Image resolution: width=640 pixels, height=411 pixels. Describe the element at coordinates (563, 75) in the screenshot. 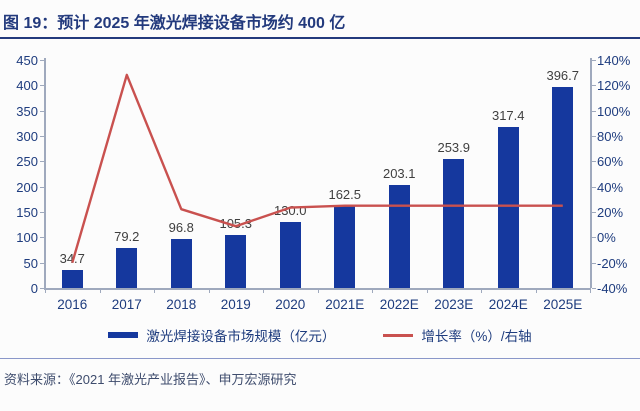

I see `bar-value-label: 396.7` at that location.